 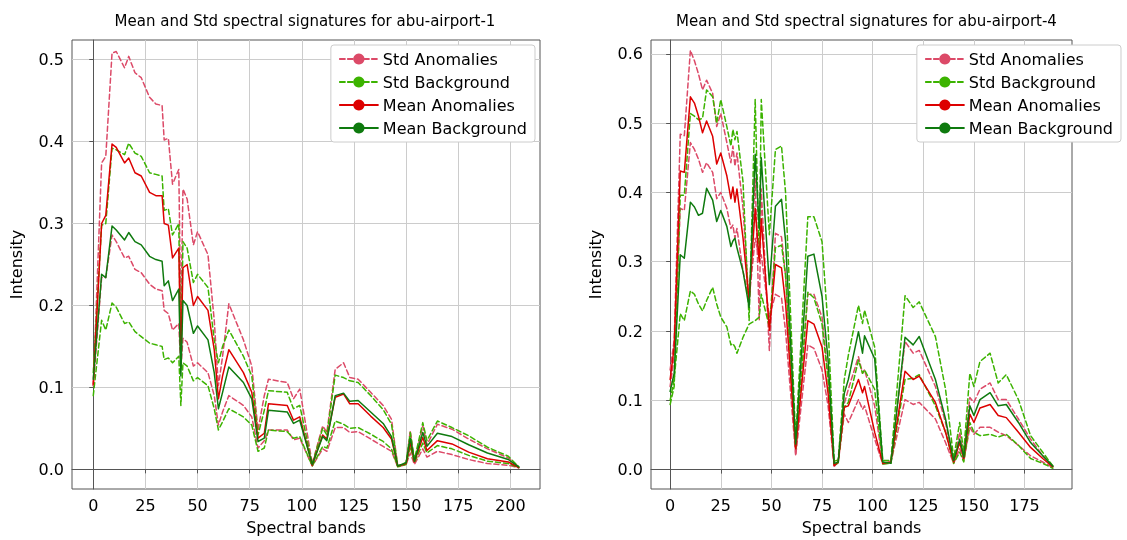 What do you see at coordinates (630, 54) in the screenshot?
I see `y-tick-label: 0.6` at bounding box center [630, 54].